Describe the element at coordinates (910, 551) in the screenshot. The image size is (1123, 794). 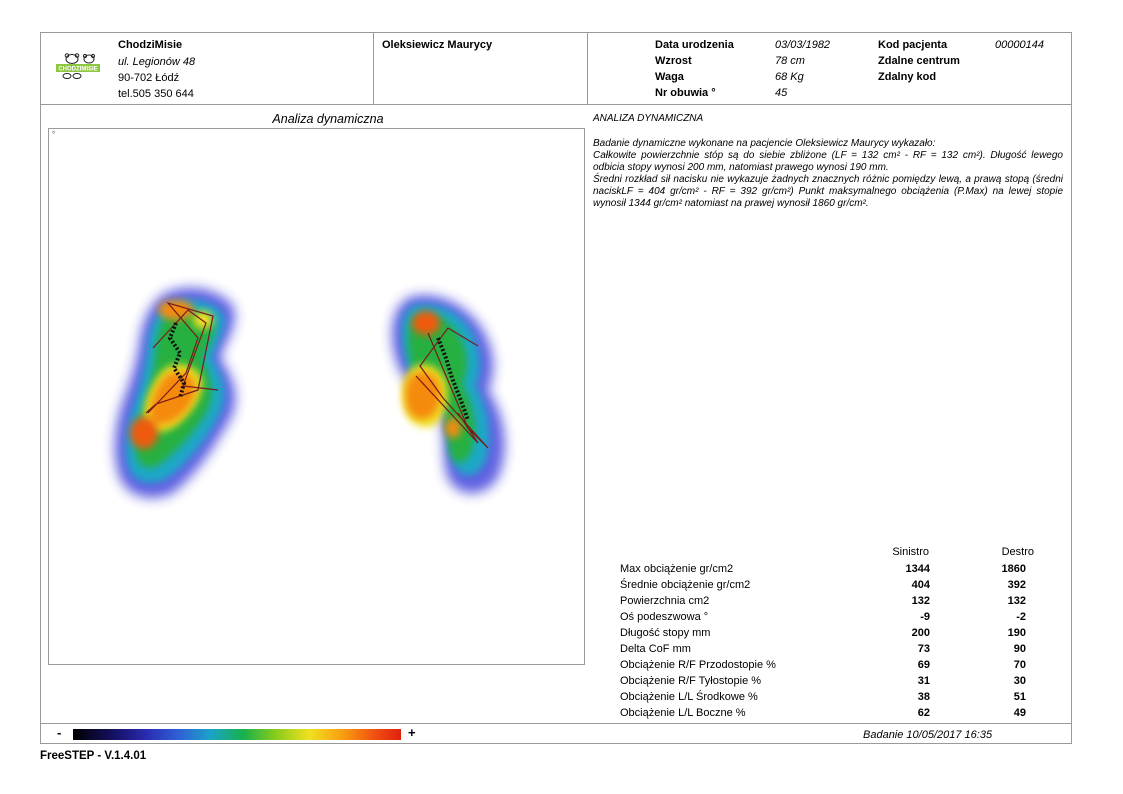
I see `left-foot-header: Sinistro` at that location.